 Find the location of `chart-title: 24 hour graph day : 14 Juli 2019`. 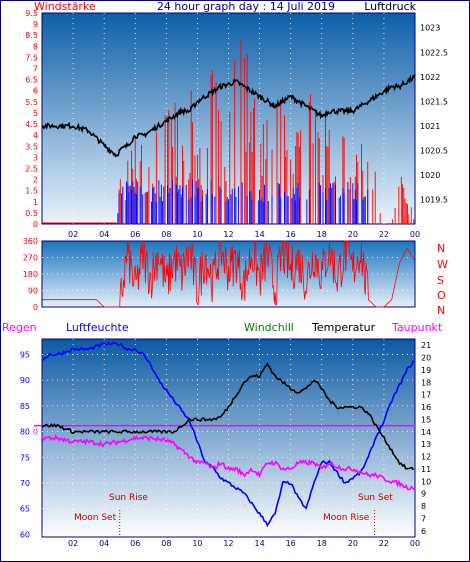

chart-title: 24 hour graph day : 14 Juli 2019 is located at coordinates (246, 6).